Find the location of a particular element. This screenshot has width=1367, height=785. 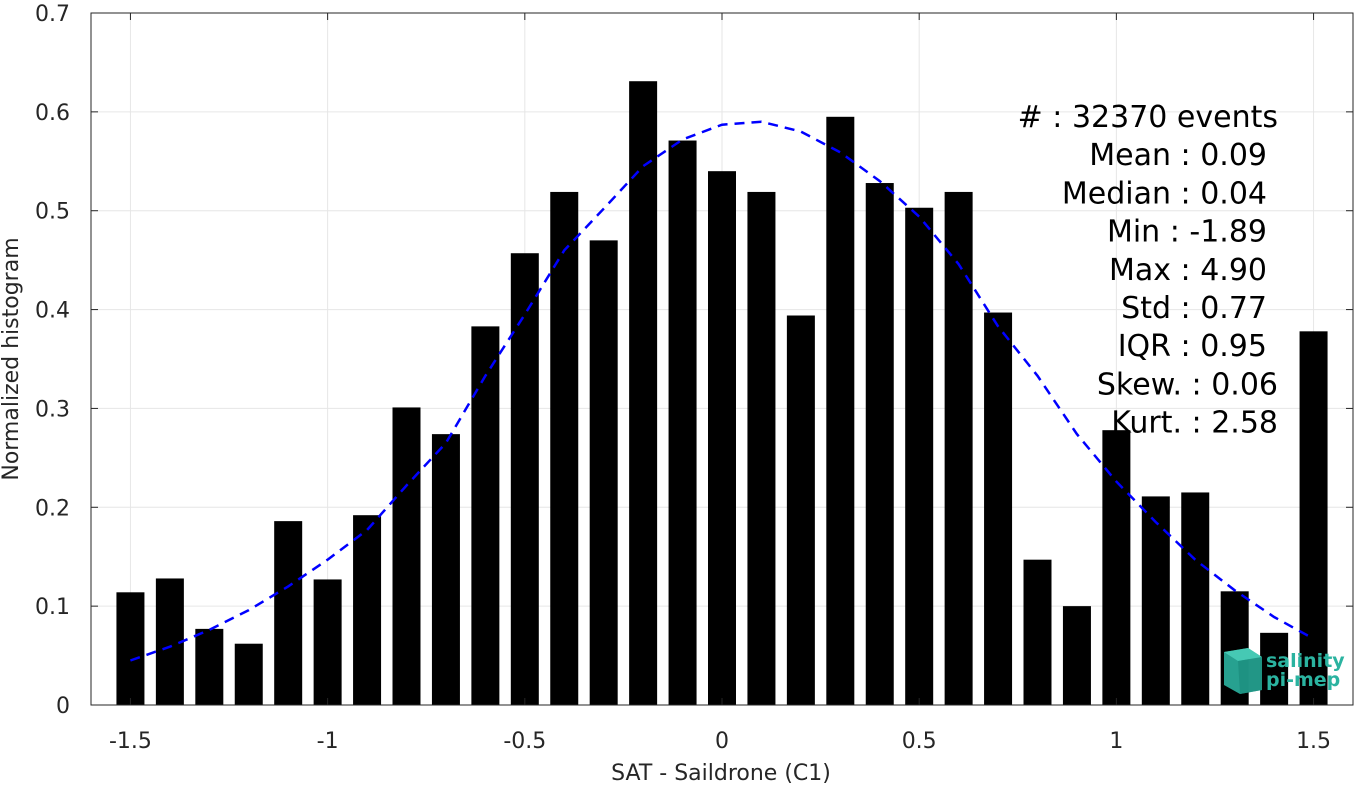

stat-line: Skew. : 0.06 is located at coordinates (1187, 384).